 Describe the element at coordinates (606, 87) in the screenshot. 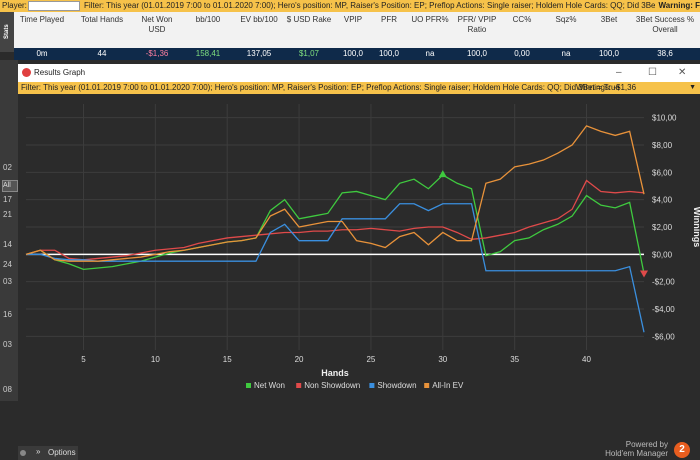

I see `winnings-summary: Winnings: -$1,36` at that location.